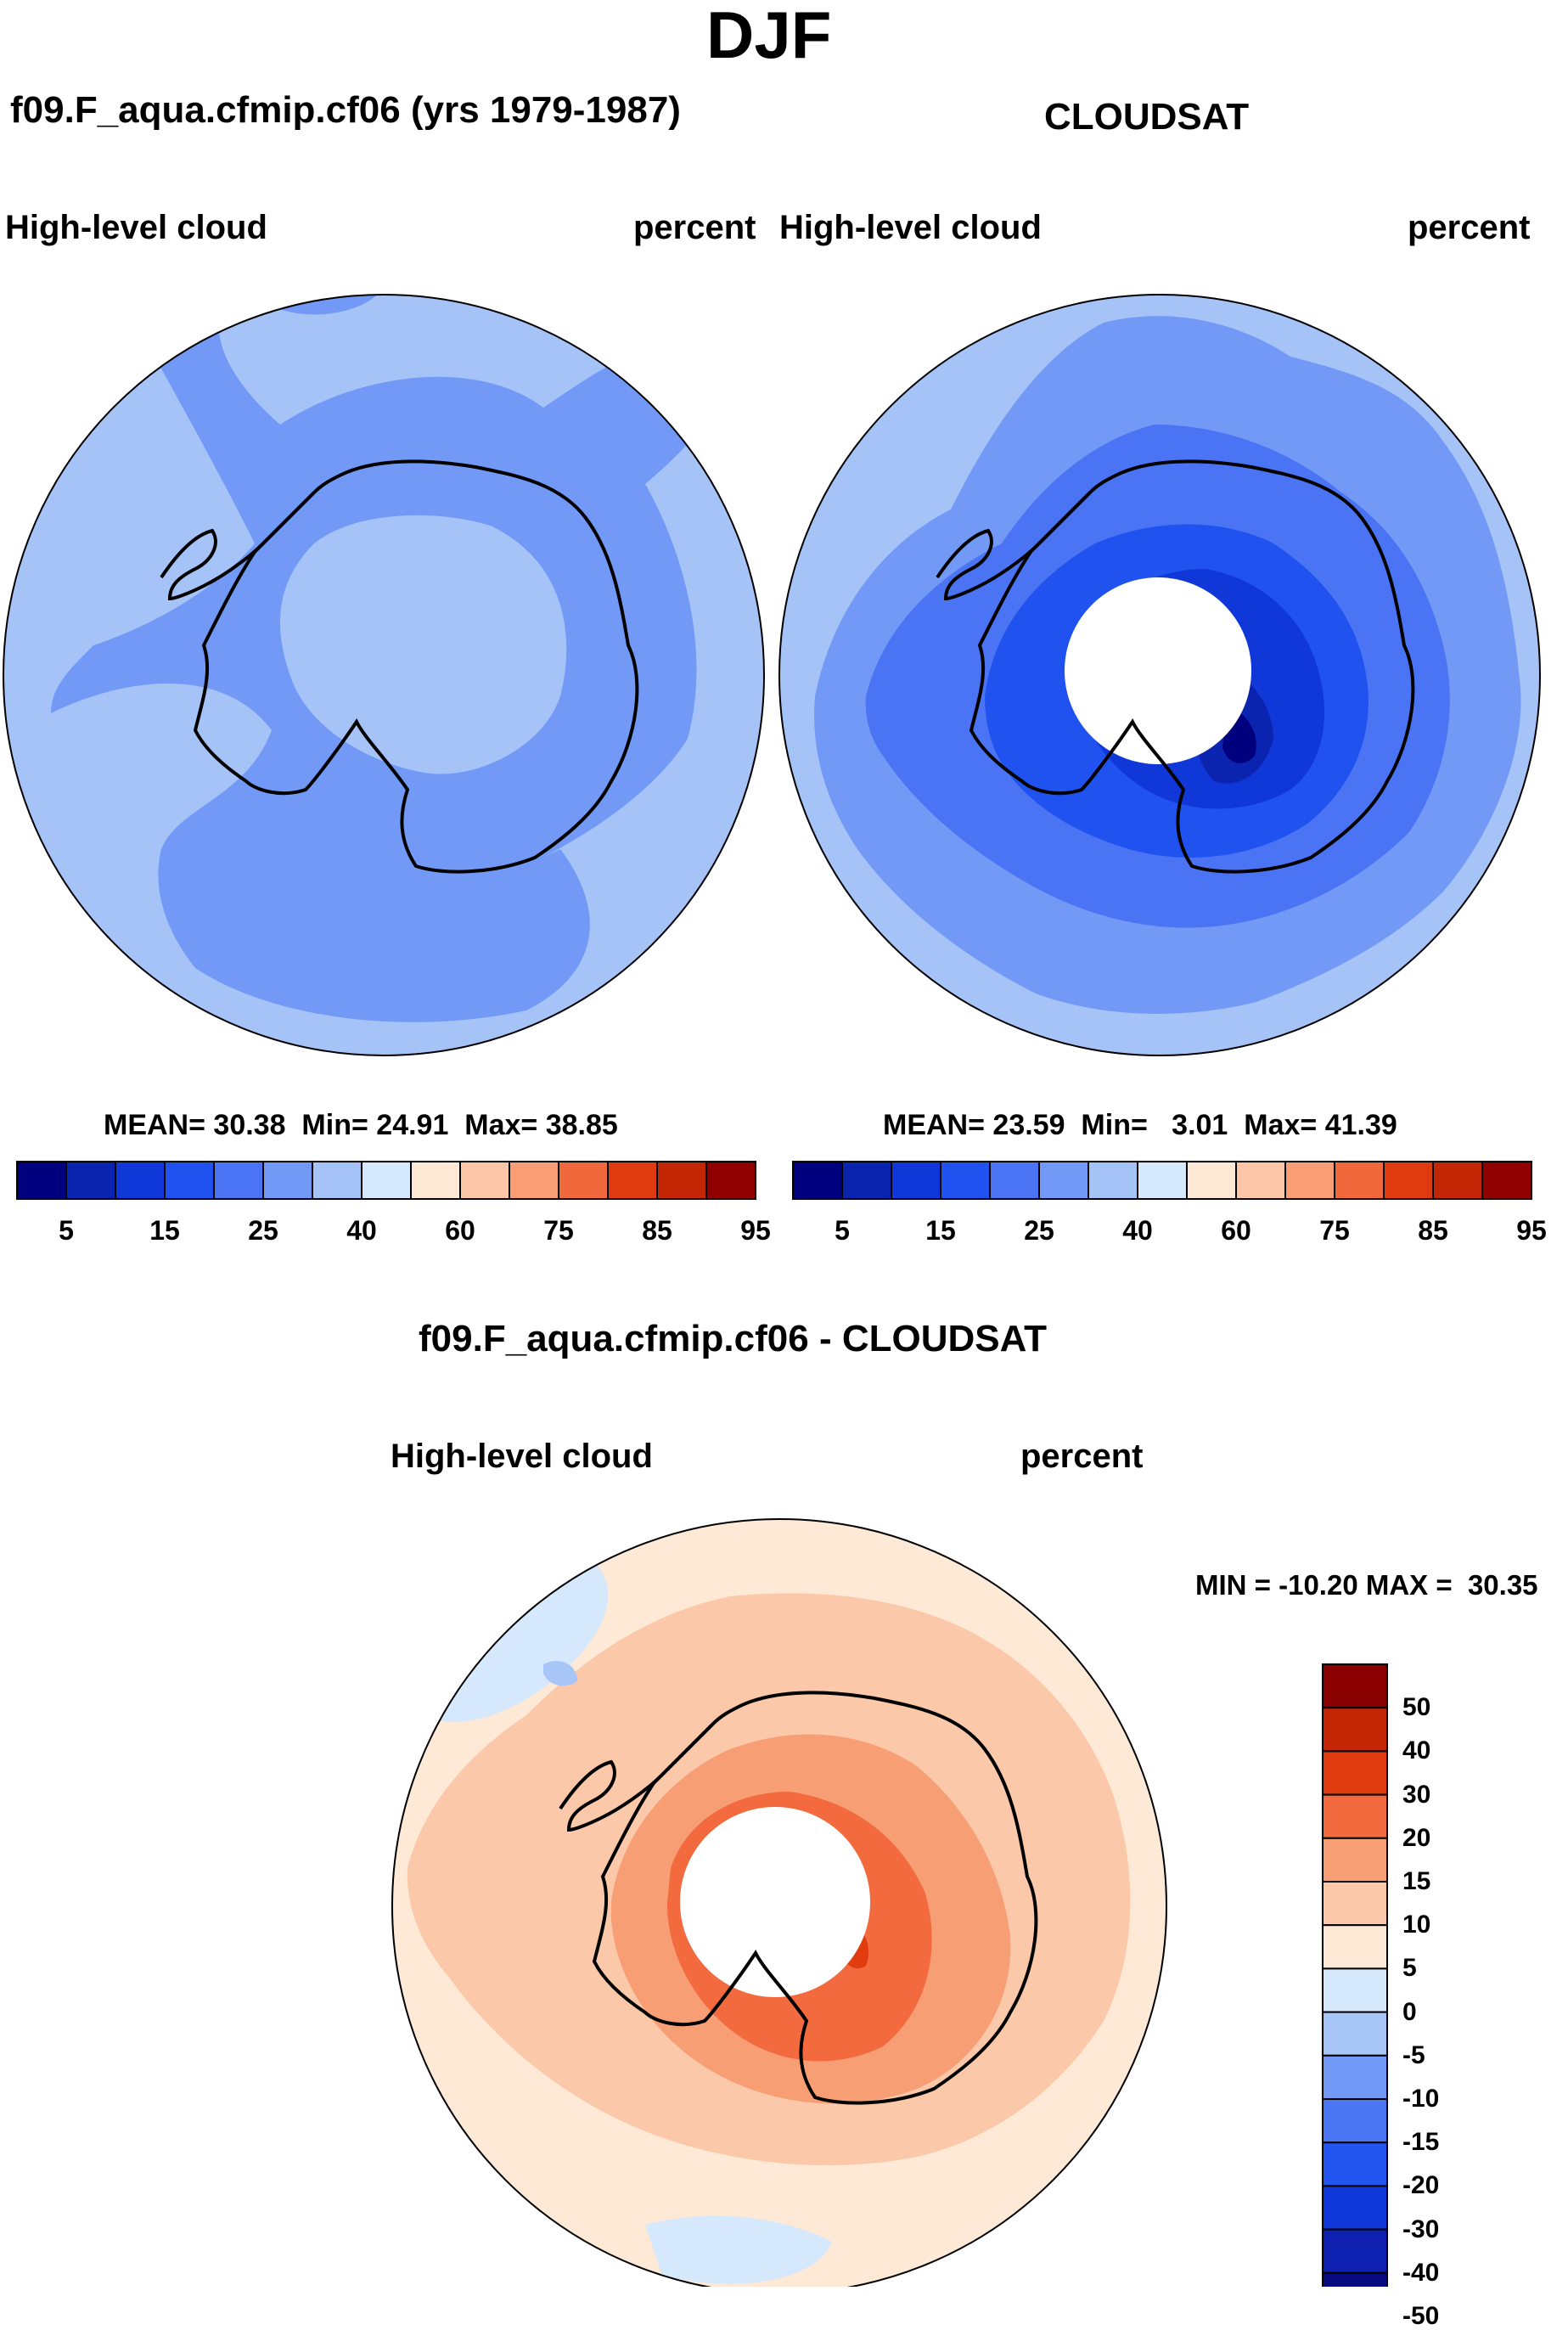  What do you see at coordinates (657, 1230) in the screenshot?
I see `left-colorbar-tick-6: 85` at bounding box center [657, 1230].